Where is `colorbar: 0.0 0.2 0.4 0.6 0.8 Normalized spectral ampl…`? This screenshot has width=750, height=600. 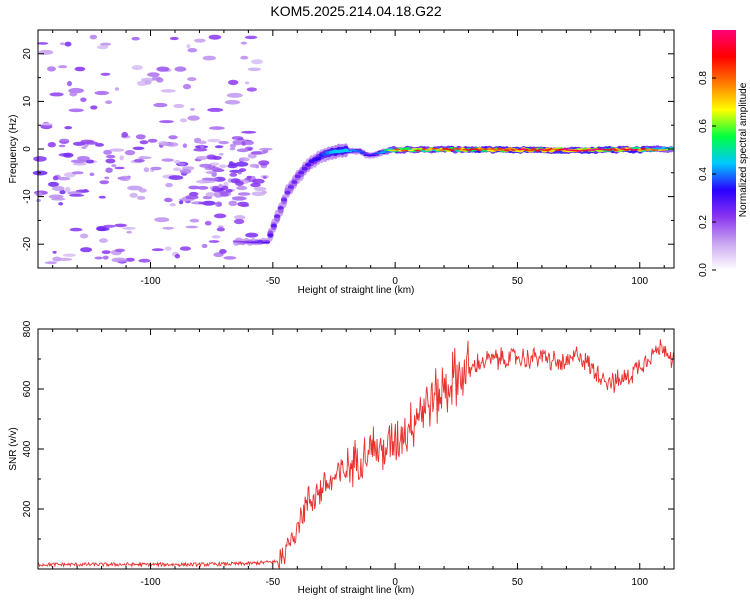 colorbar: 0.0 0.2 0.4 0.6 0.8 Normalized spectral ampl… is located at coordinates (723, 153).